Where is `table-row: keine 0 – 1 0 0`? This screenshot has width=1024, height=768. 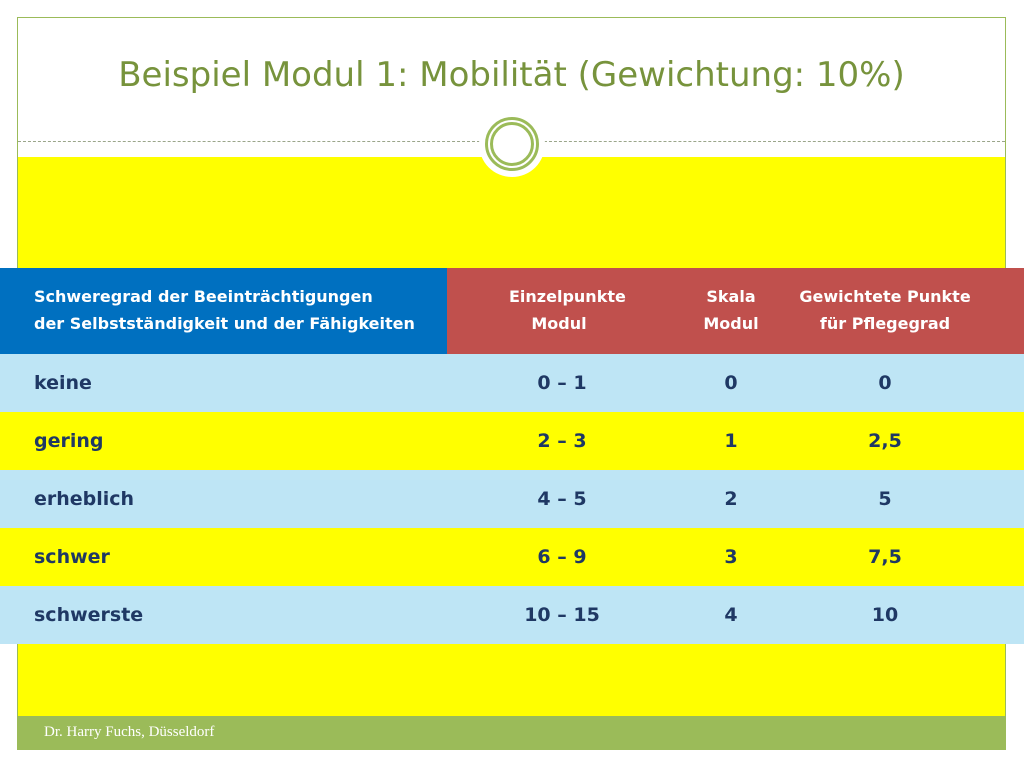 table-row: keine 0 – 1 0 0 is located at coordinates (512, 383).